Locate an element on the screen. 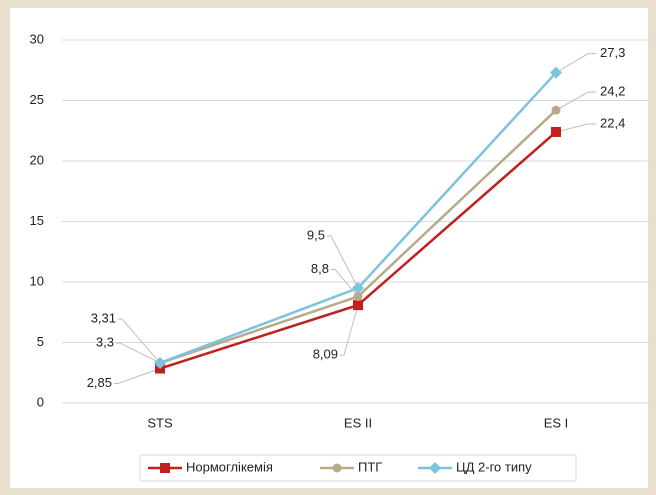 This screenshot has height=495, width=656. x-tick-label: ES I is located at coordinates (556, 422).